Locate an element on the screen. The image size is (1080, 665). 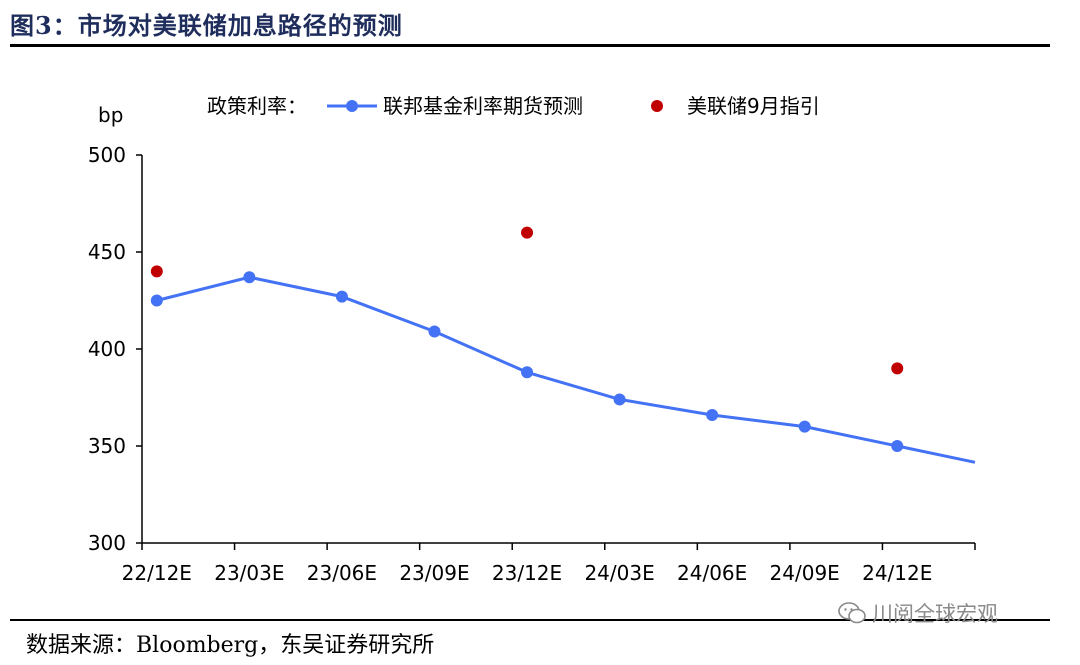
y-tick-label: 400 is located at coordinates (107, 349).